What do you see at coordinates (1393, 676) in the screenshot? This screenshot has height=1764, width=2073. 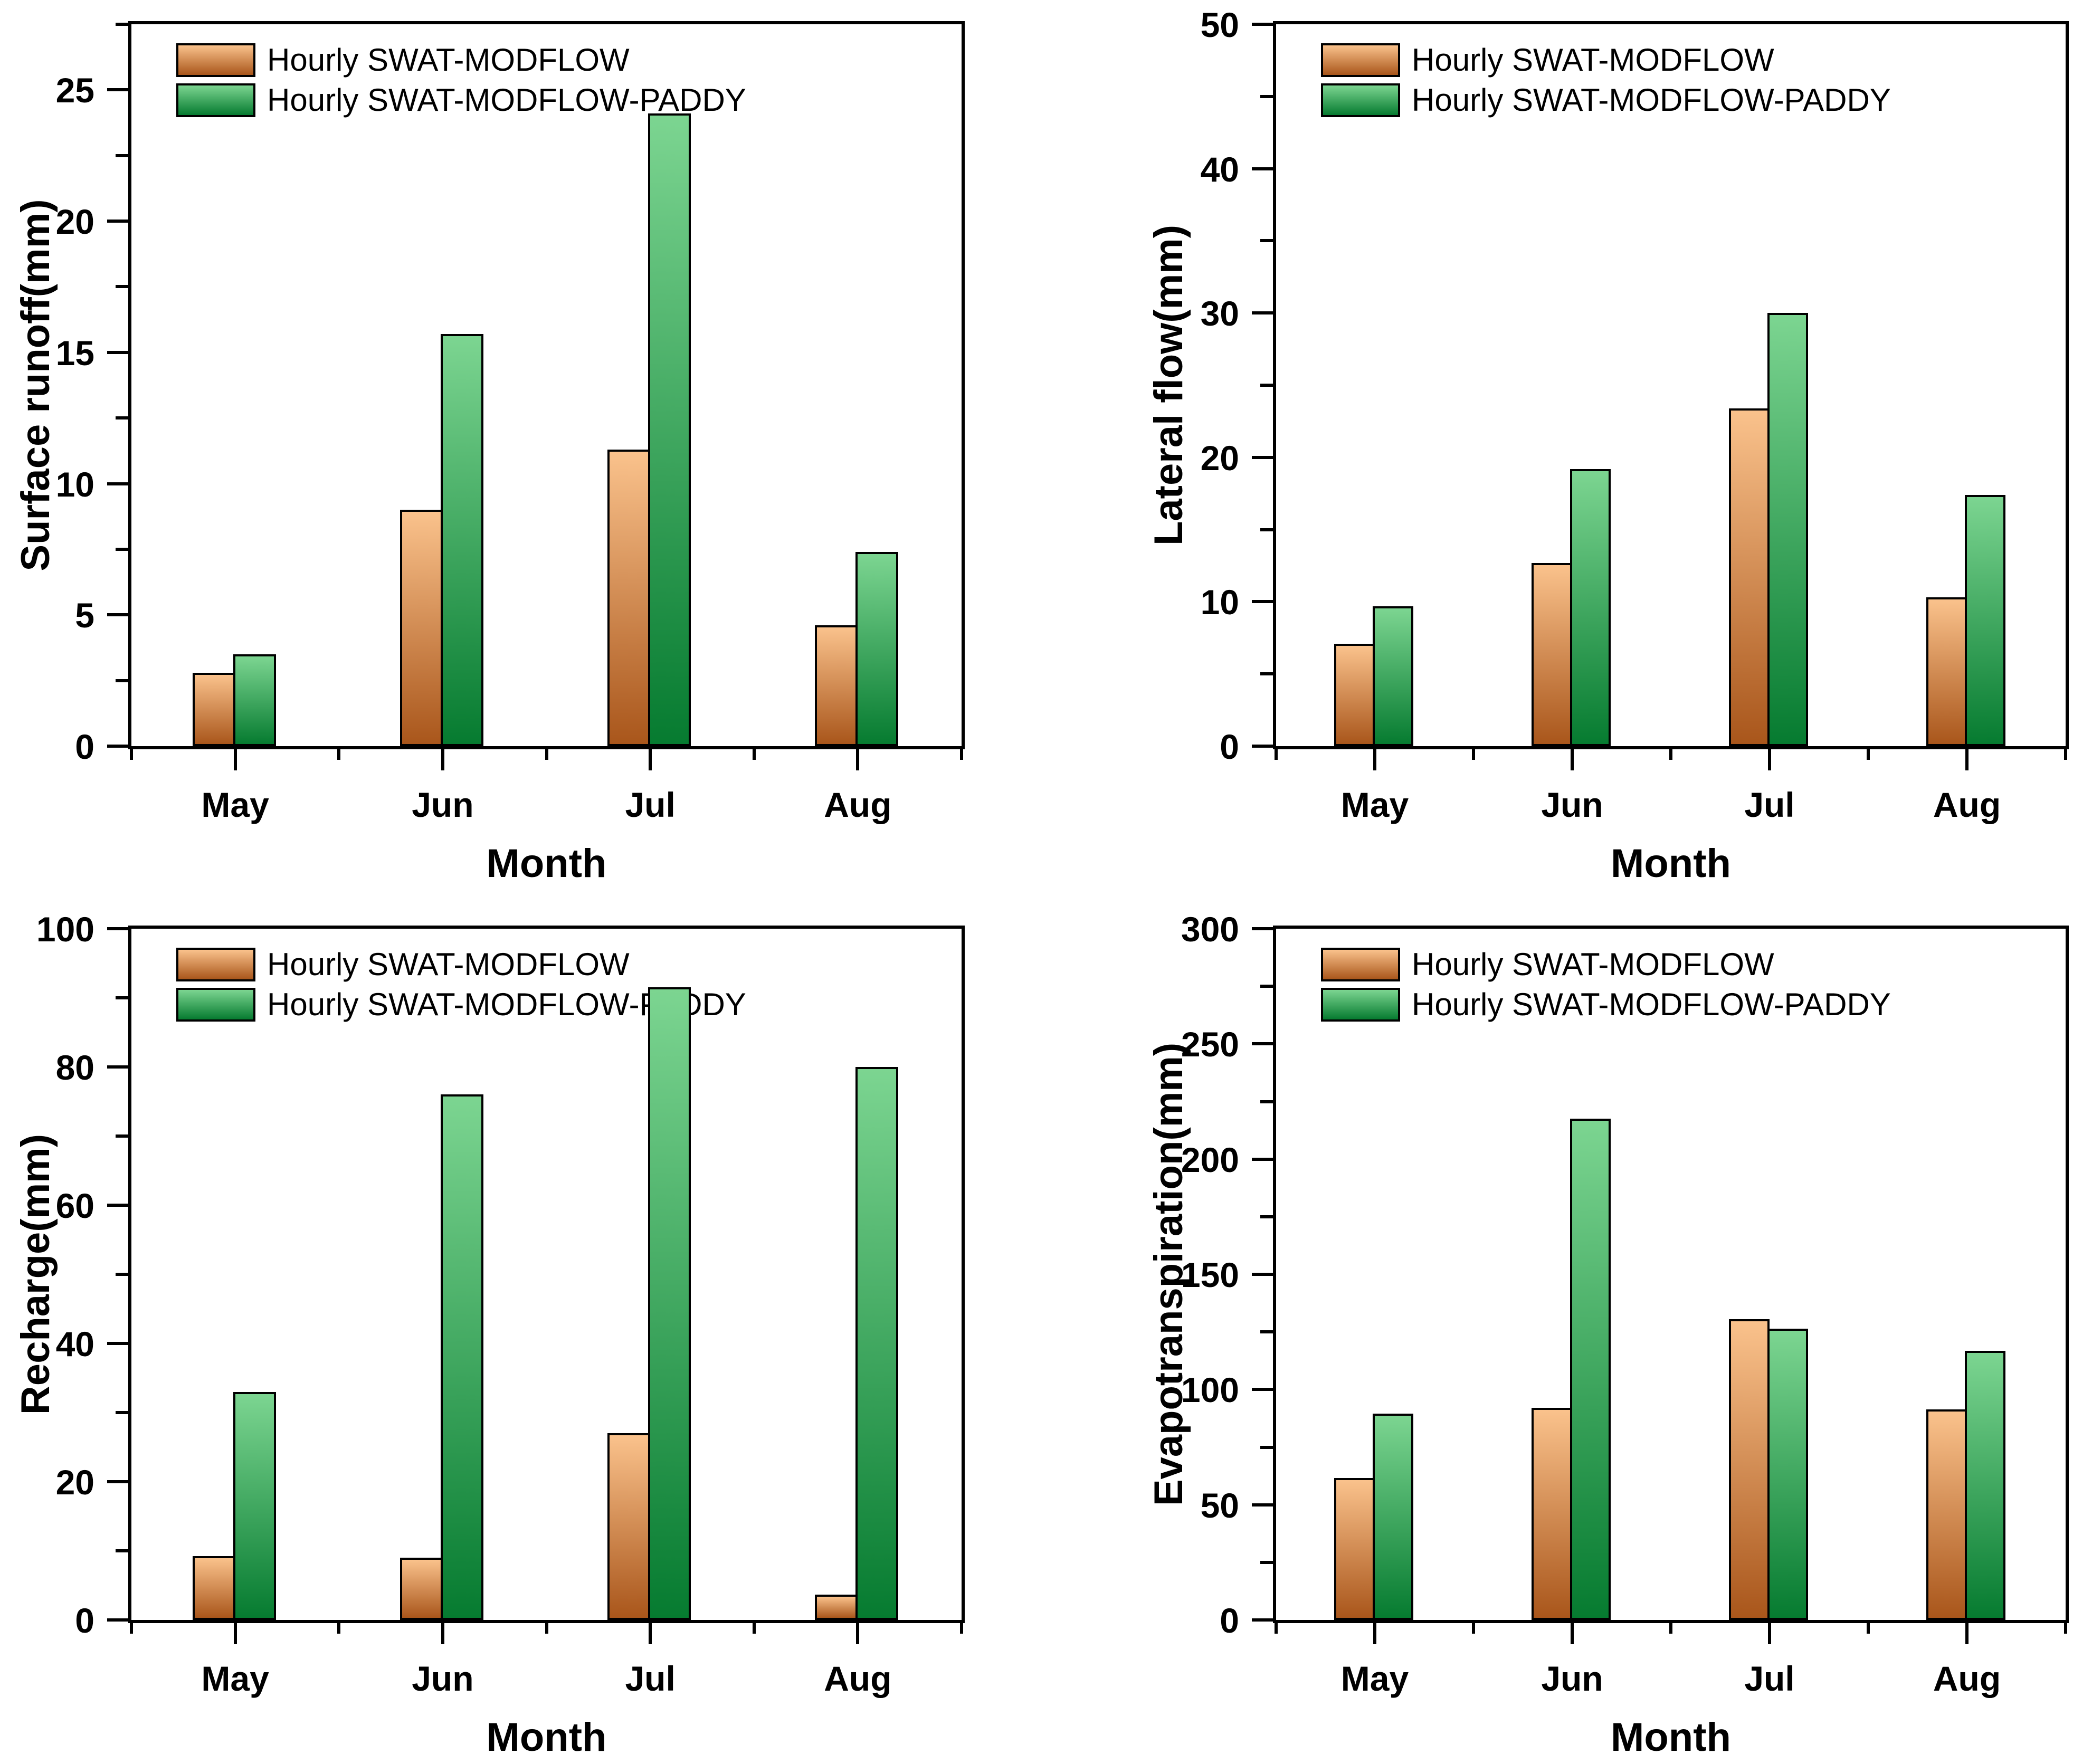 I see `bar-lateral-flow-may-hourly-swat-modflow-paddy` at bounding box center [1393, 676].